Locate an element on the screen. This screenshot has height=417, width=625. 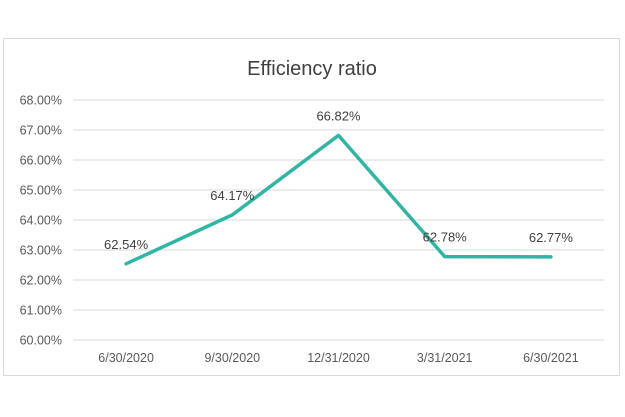
x-tick-label: 12/31/2020 is located at coordinates (338, 358).